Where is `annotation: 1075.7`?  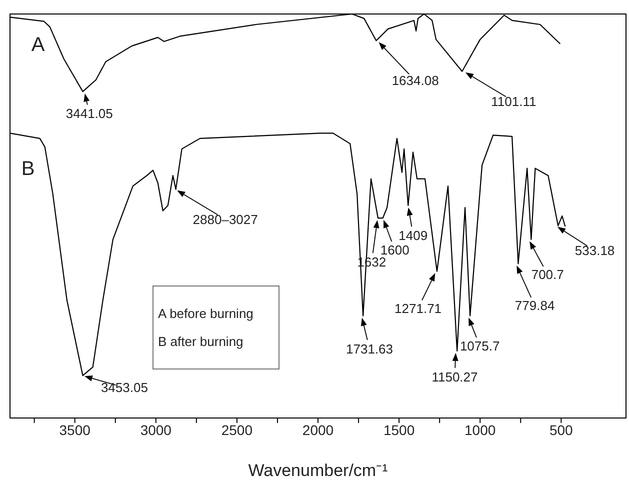
annotation: 1075.7 is located at coordinates (480, 346).